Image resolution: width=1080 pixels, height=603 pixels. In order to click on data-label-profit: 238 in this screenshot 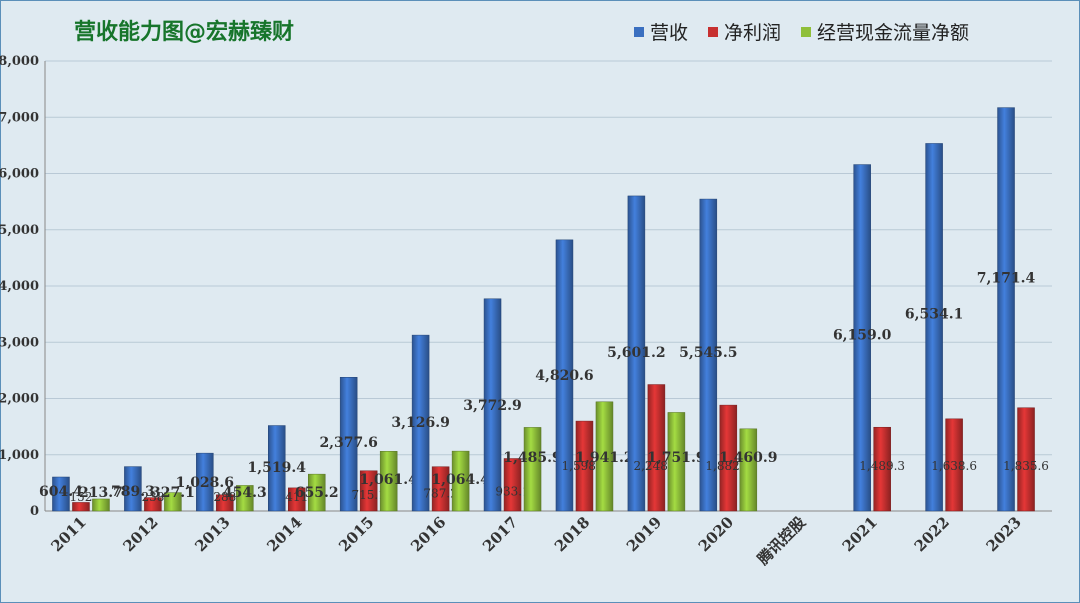, I will do `click(152, 497)`.